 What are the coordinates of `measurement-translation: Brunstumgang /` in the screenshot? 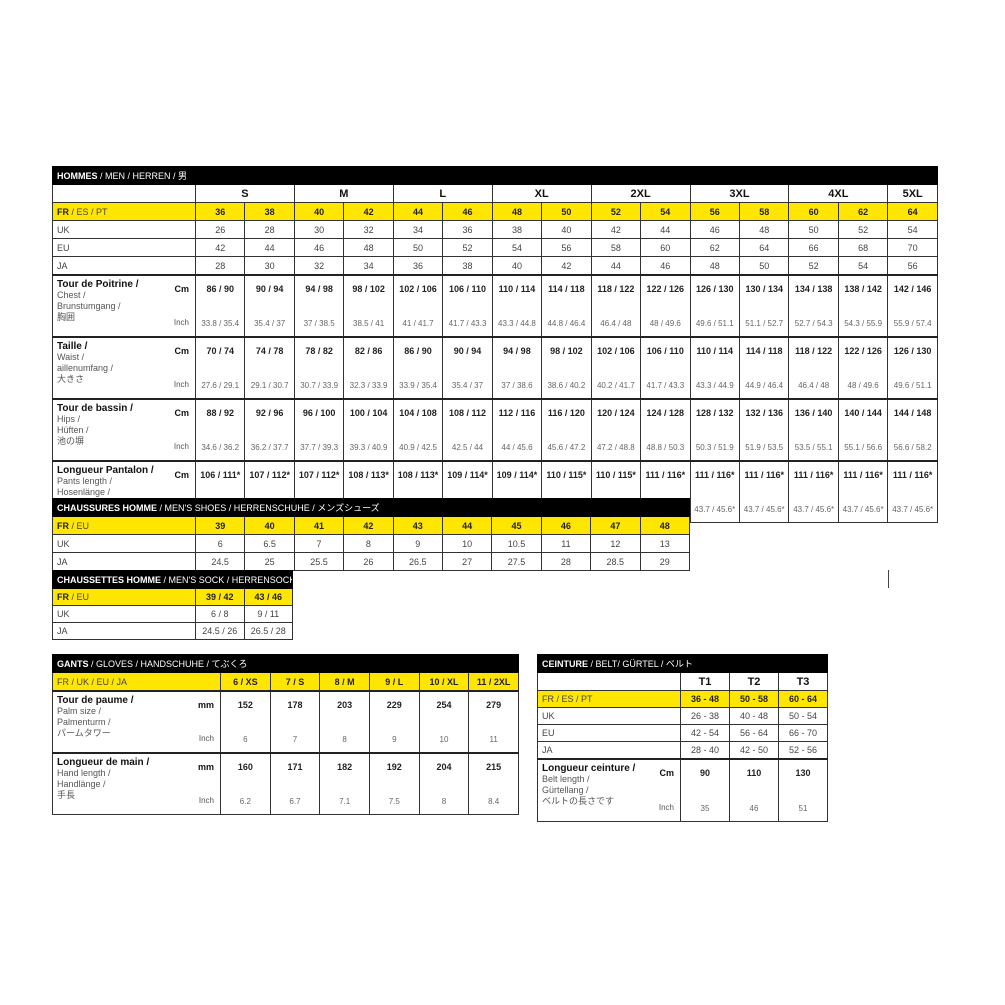 It's located at (89, 306).